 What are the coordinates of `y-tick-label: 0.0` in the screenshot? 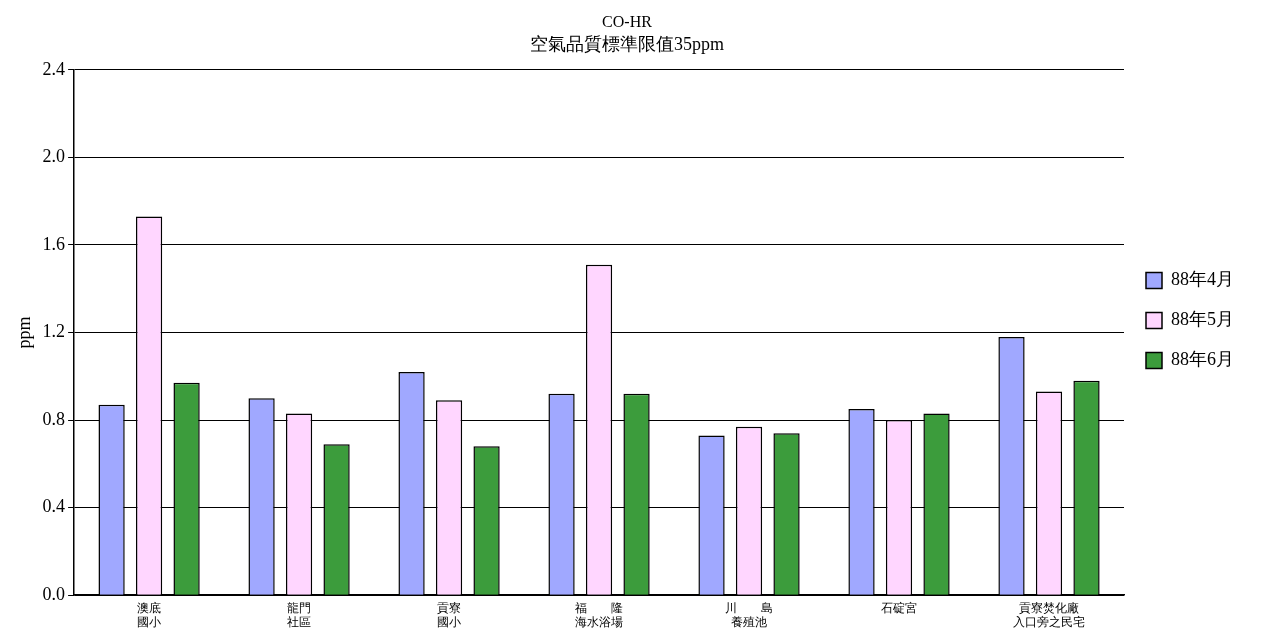 It's located at (54, 593).